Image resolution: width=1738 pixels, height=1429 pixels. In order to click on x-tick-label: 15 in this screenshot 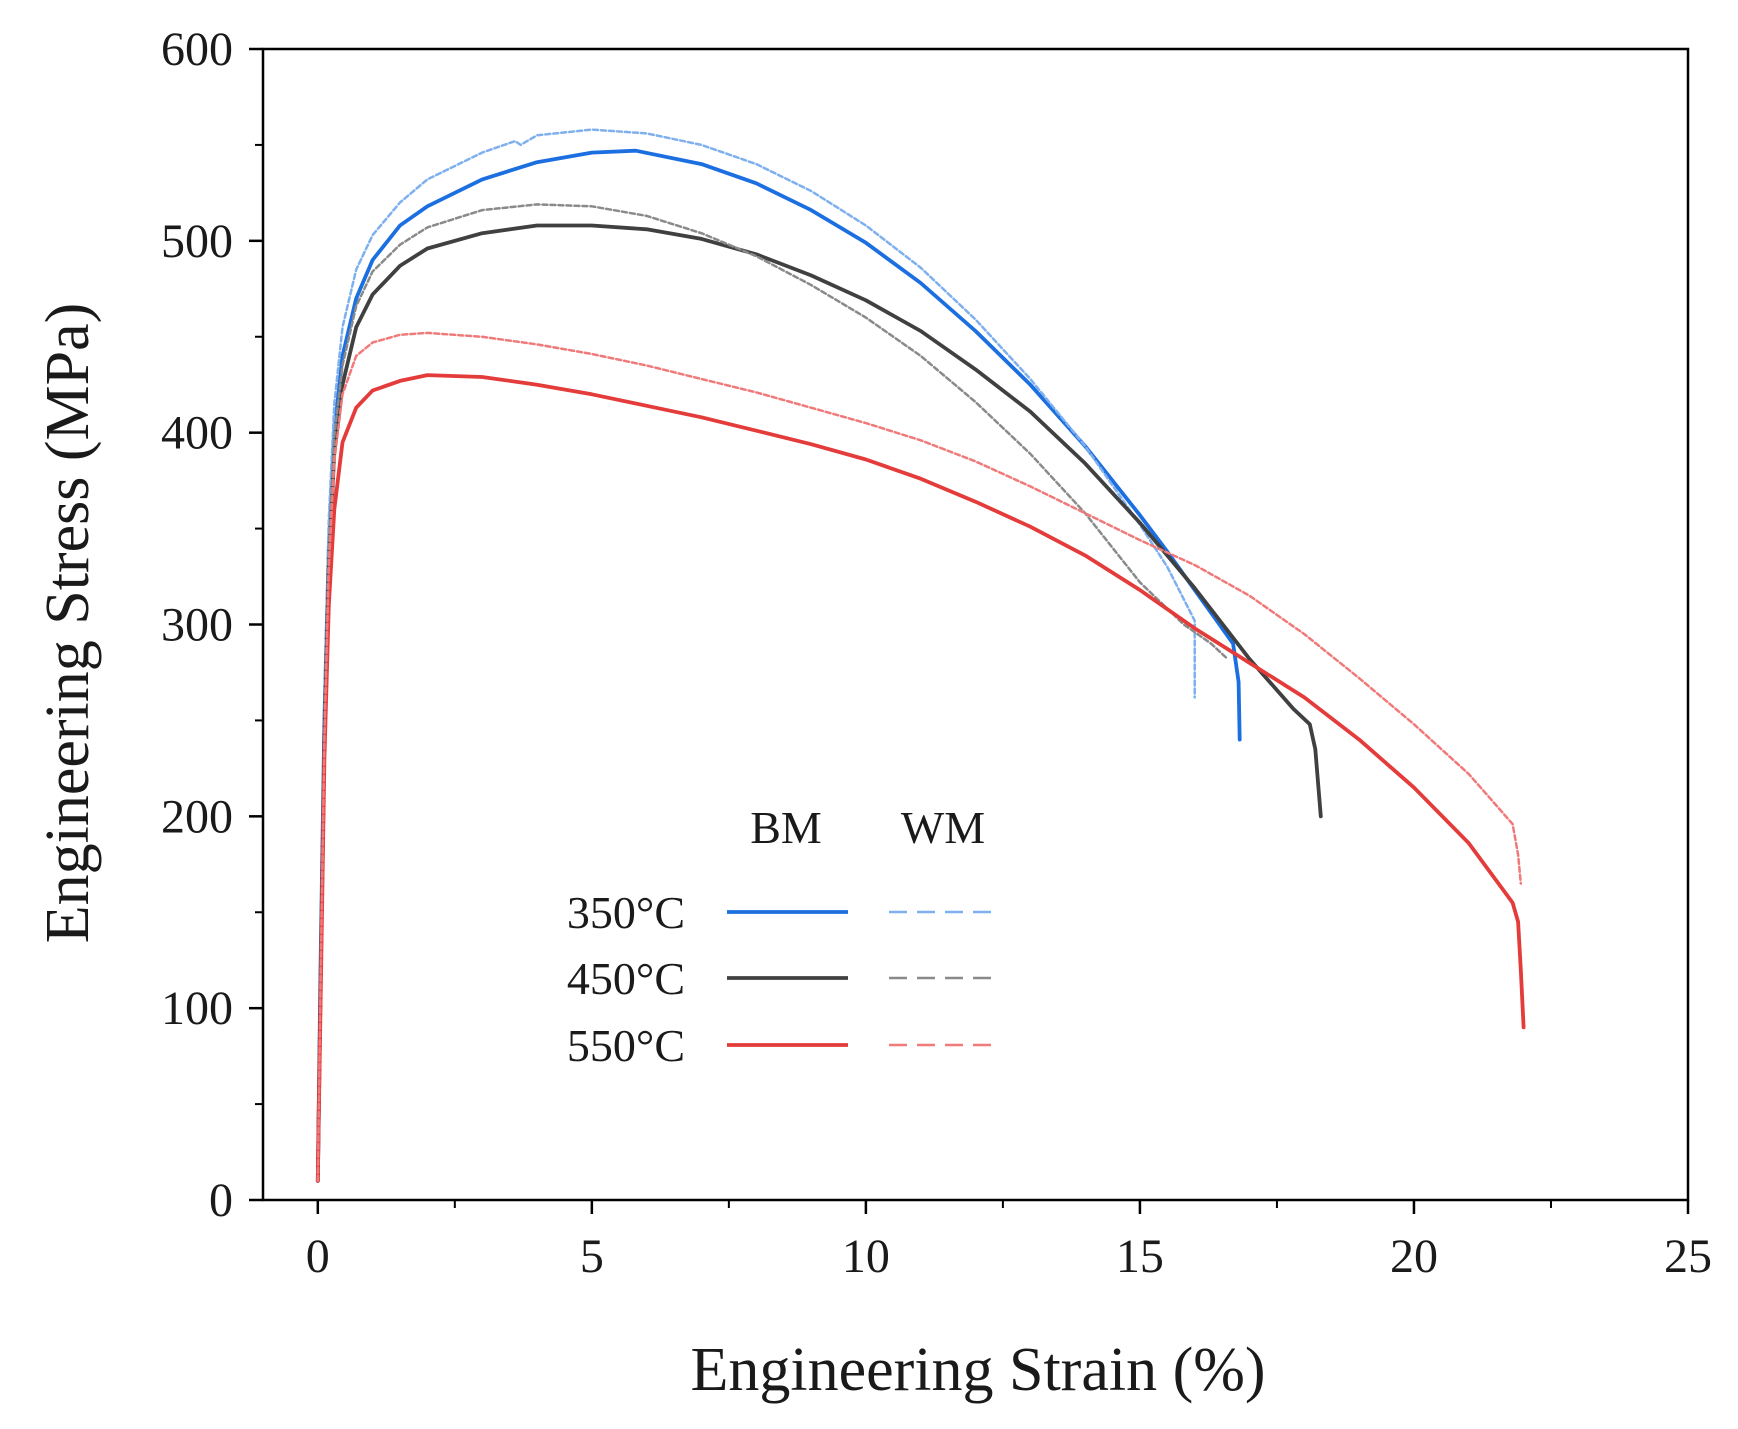, I will do `click(1140, 1256)`.